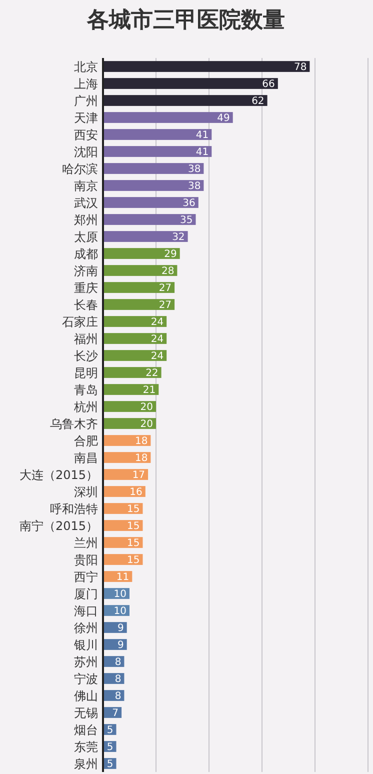  I want to click on data-label: 78, so click(300, 67).